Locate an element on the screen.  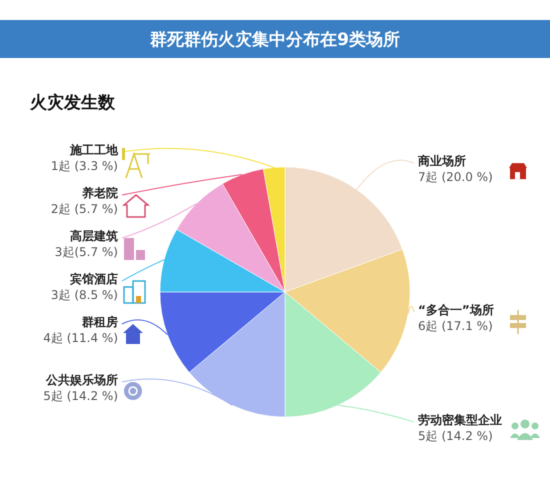
slice-label: 宾馆酒店 is located at coordinates (93, 279).